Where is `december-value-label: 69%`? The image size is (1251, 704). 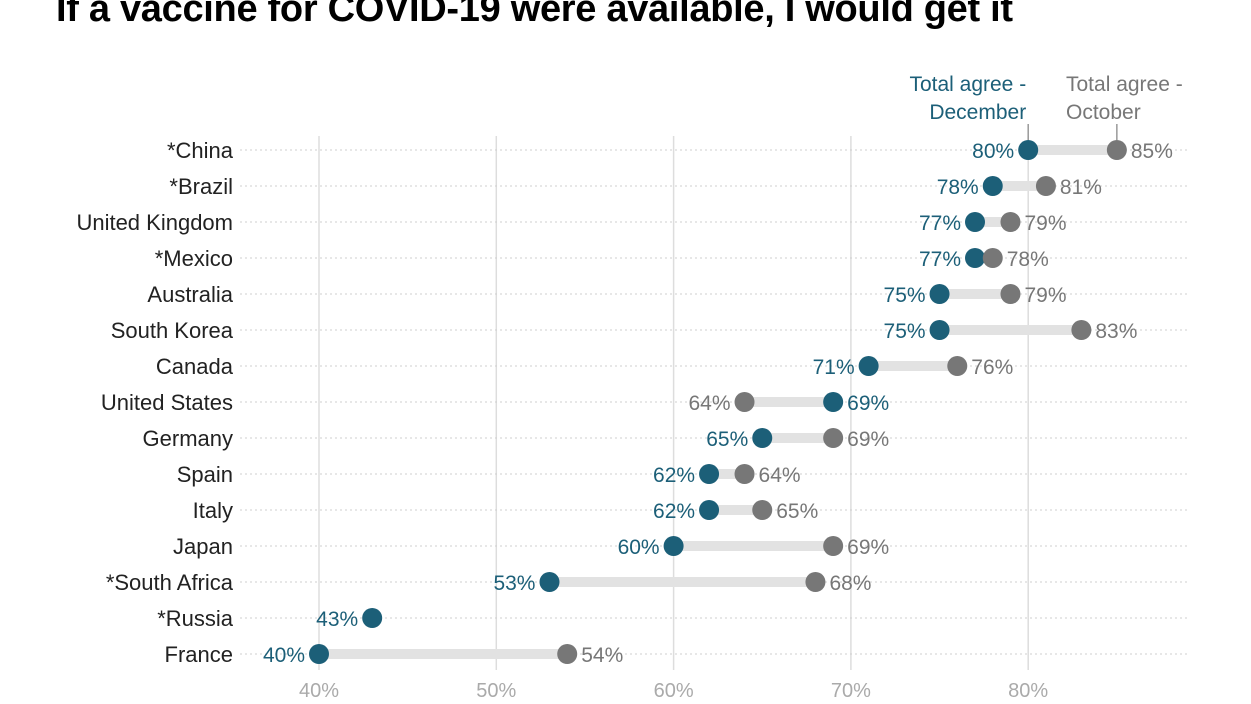 december-value-label: 69% is located at coordinates (868, 403).